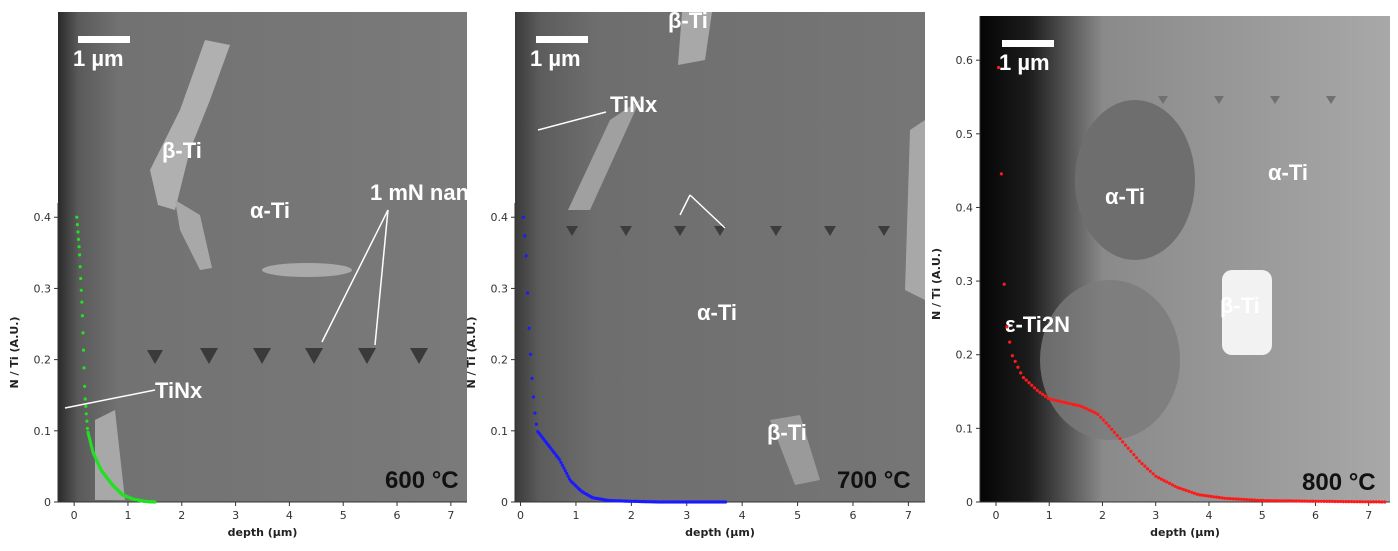 The image size is (1398, 551). Describe the element at coordinates (720, 532) in the screenshot. I see `x-axis-label: depth (µm)` at that location.